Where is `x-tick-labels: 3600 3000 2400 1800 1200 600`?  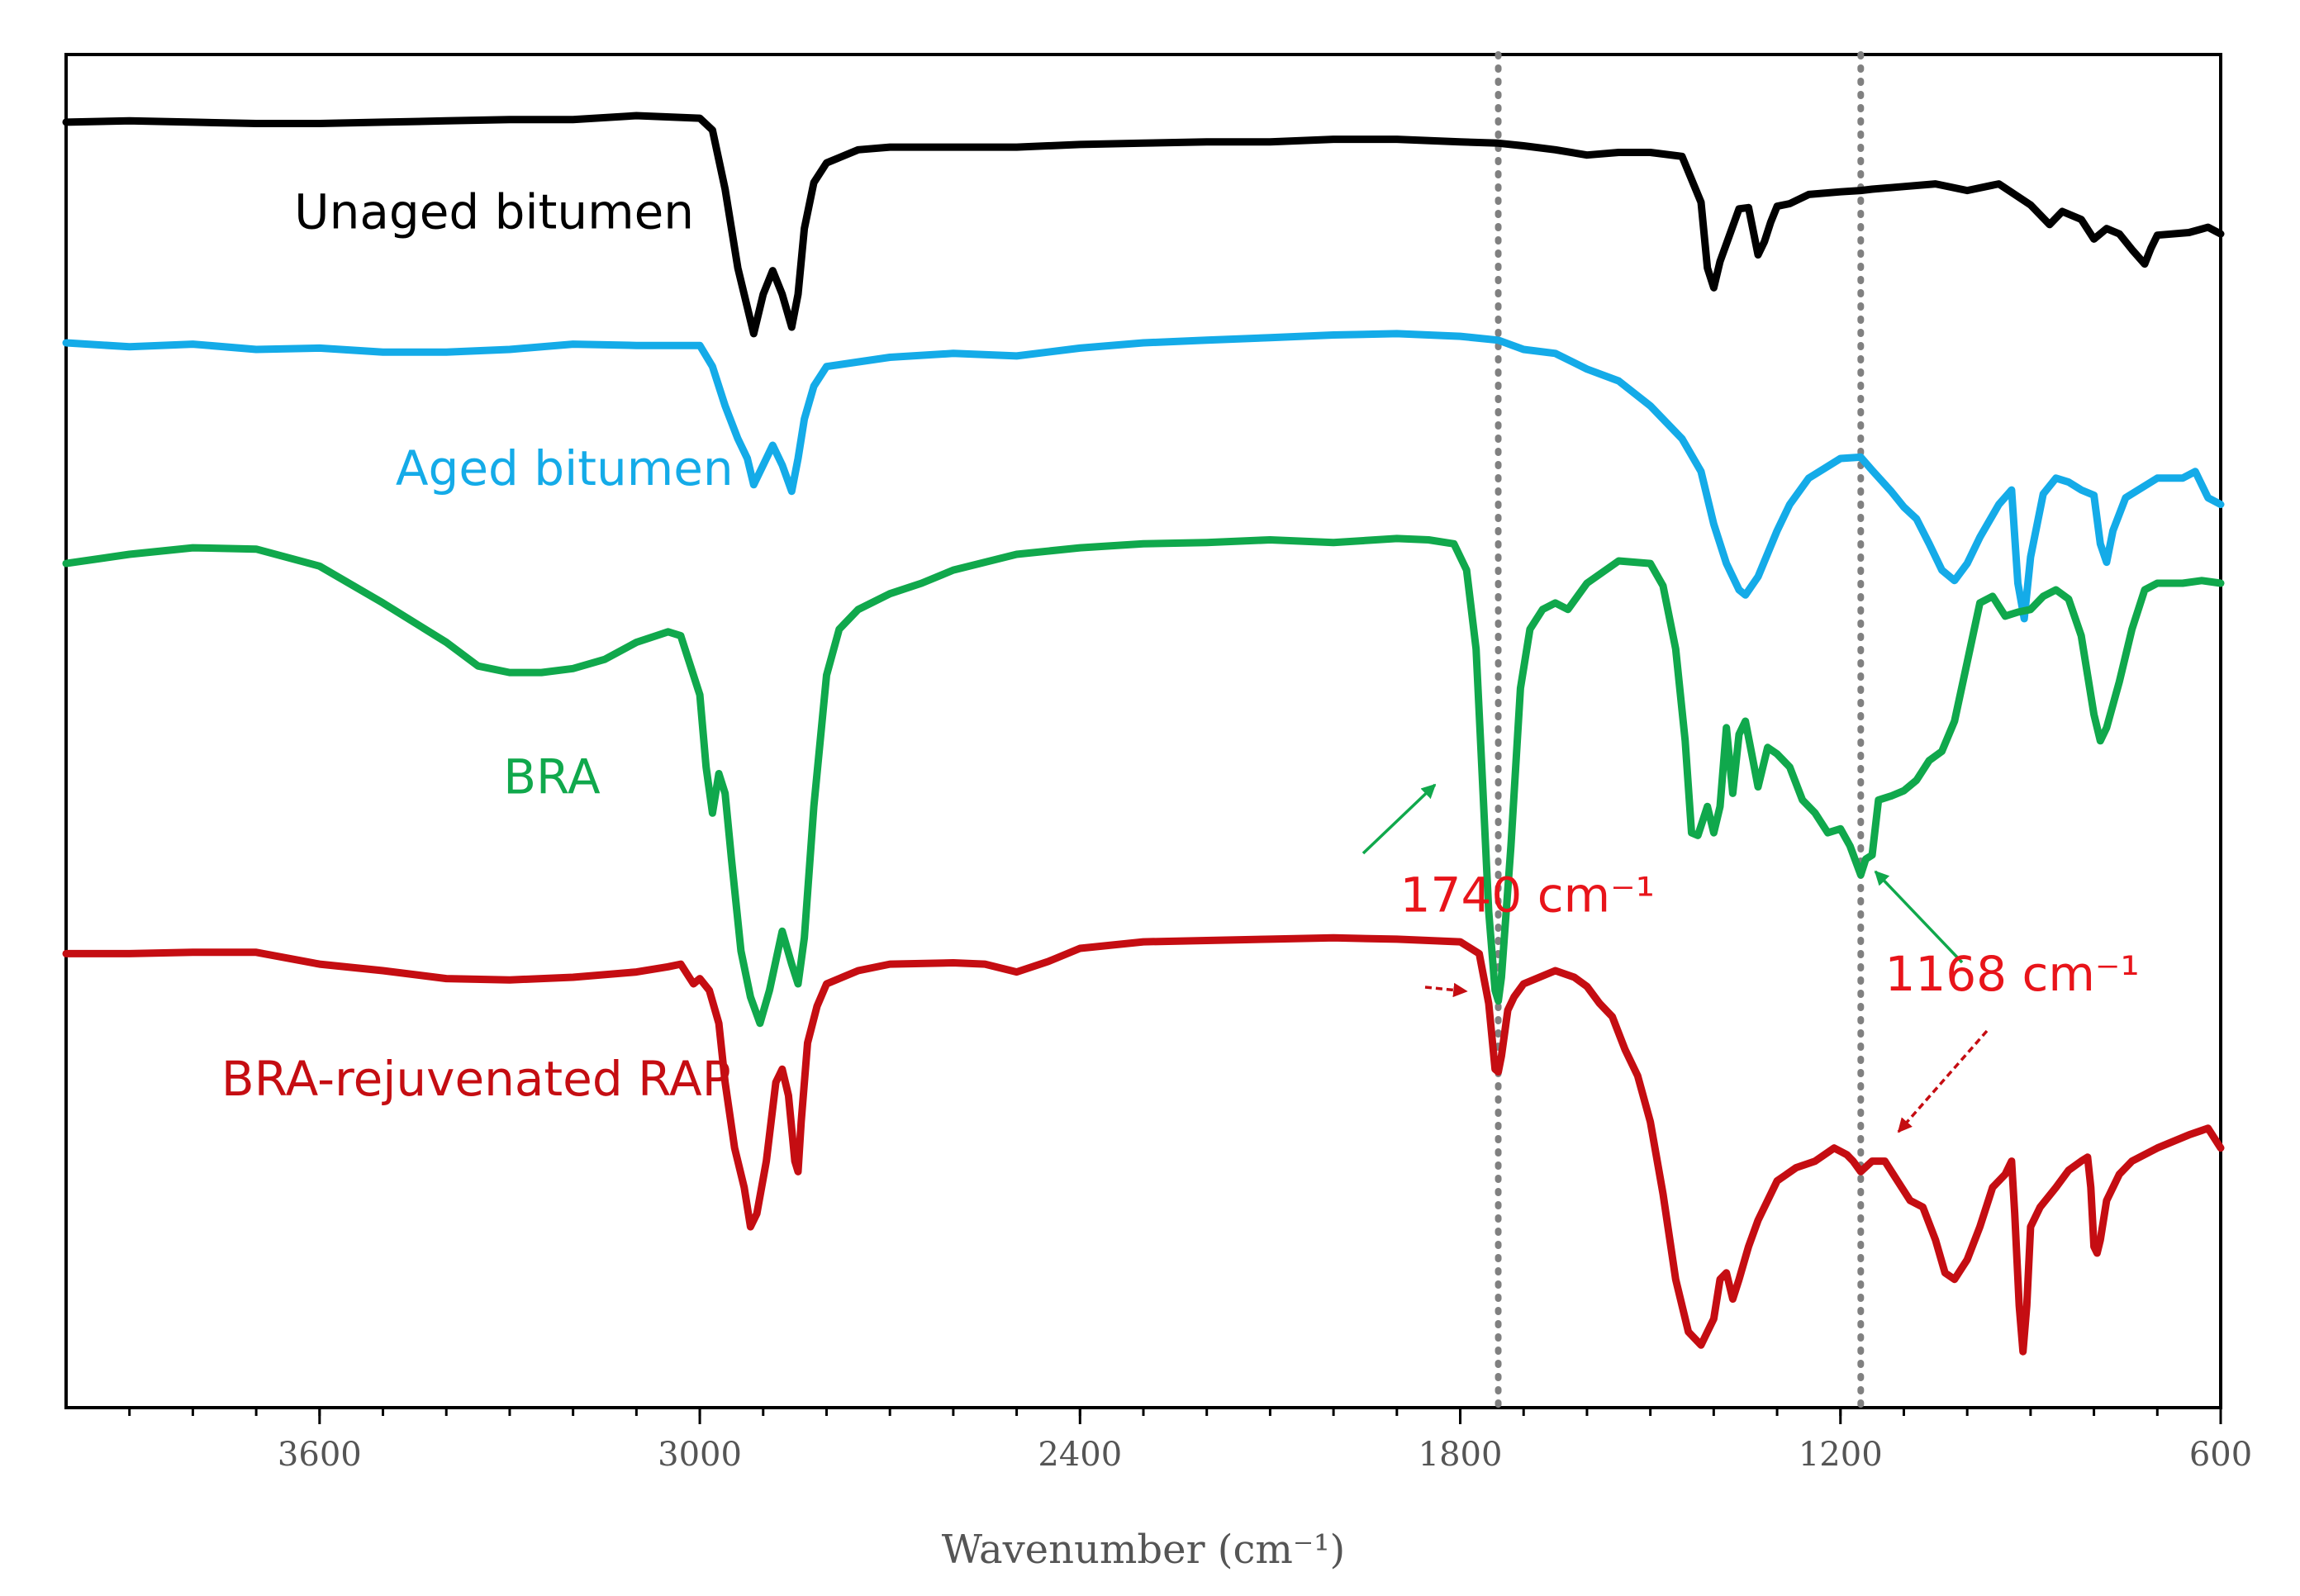 x-tick-labels: 3600 3000 2400 1800 1200 600 is located at coordinates (1265, 1455).